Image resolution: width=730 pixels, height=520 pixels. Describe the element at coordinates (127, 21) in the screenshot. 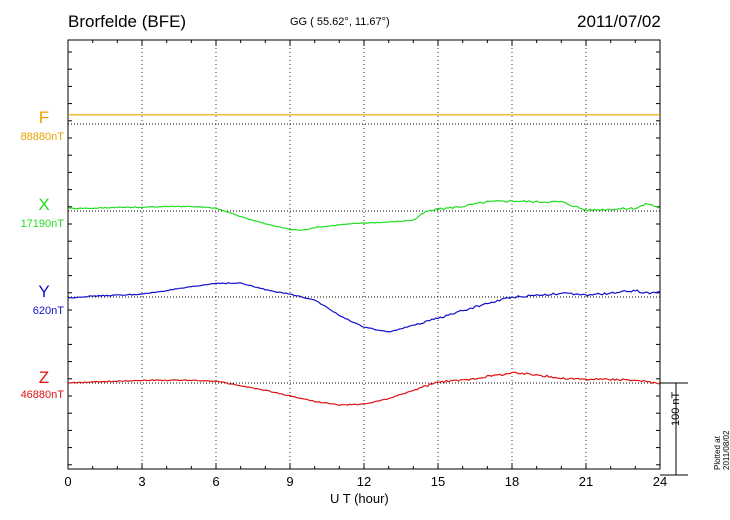

I see `station-title: Brorfelde (BFE)` at that location.